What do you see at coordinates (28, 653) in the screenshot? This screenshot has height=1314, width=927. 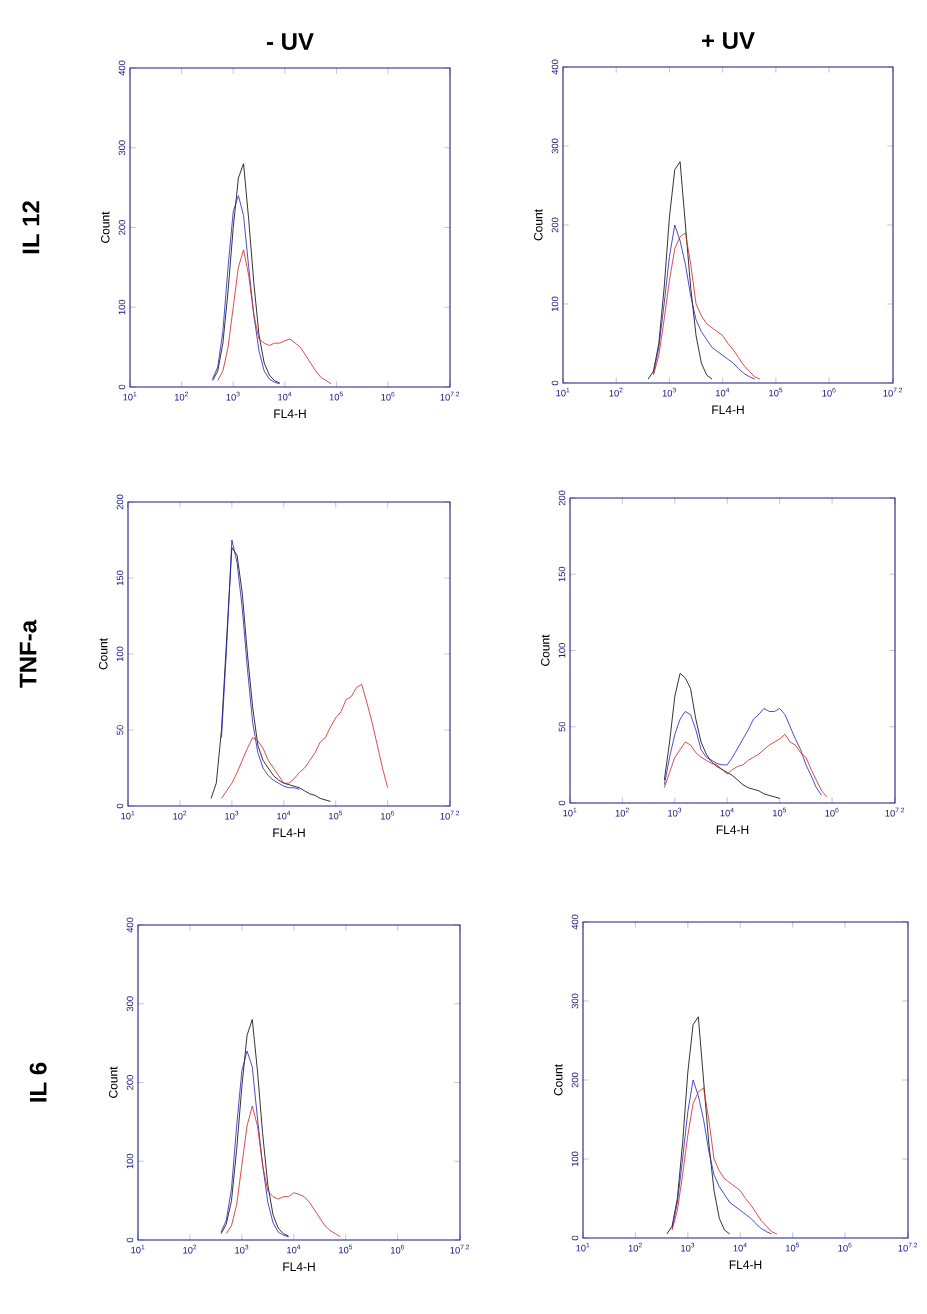 I see `text: TNF-a` at bounding box center [28, 653].